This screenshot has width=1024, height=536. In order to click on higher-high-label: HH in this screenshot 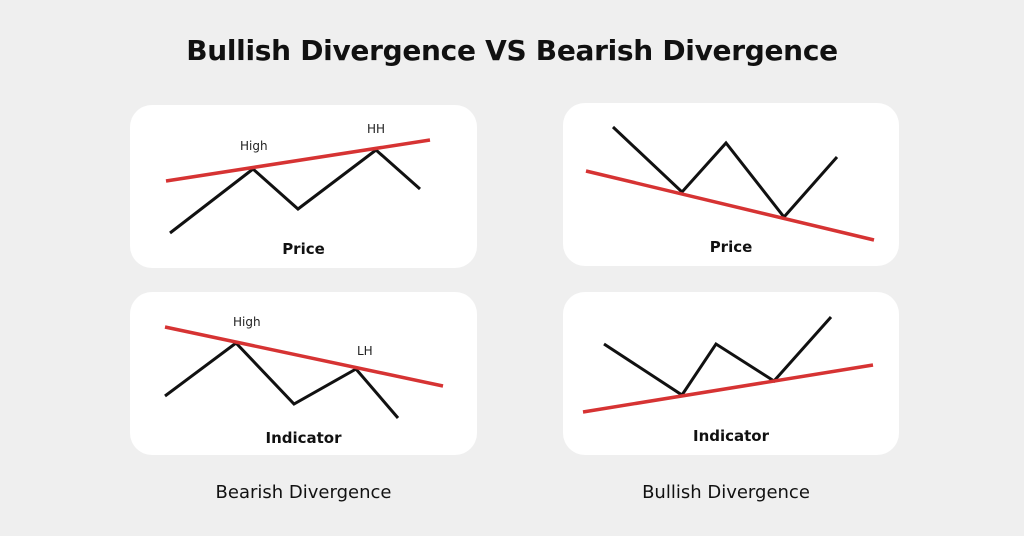, I will do `click(376, 129)`.